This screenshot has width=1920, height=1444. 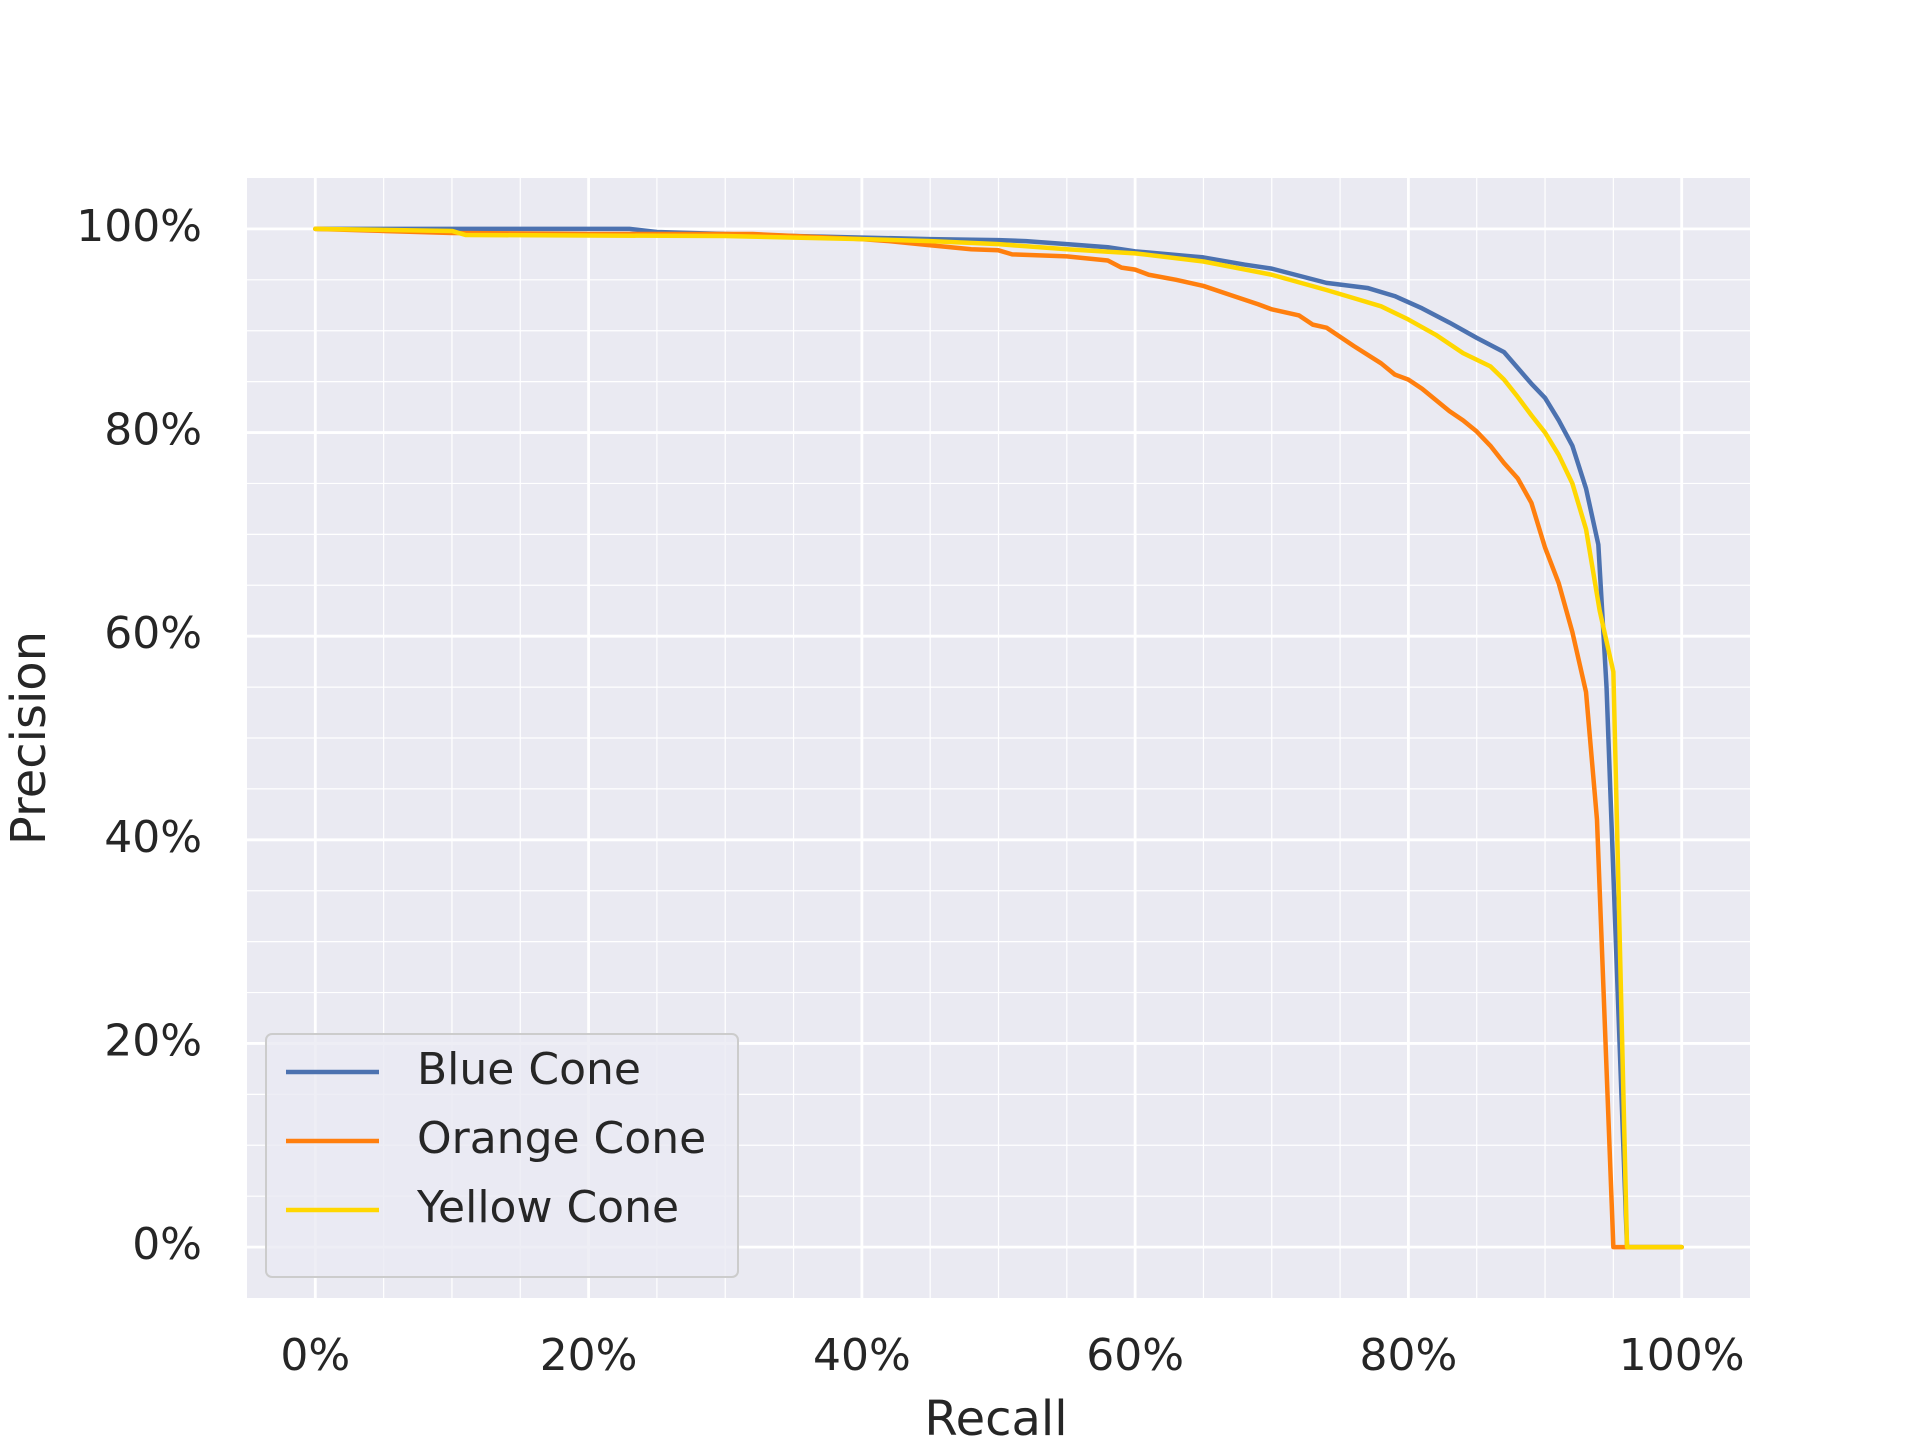 What do you see at coordinates (561, 1138) in the screenshot?
I see `legend-label: Orange Cone` at bounding box center [561, 1138].